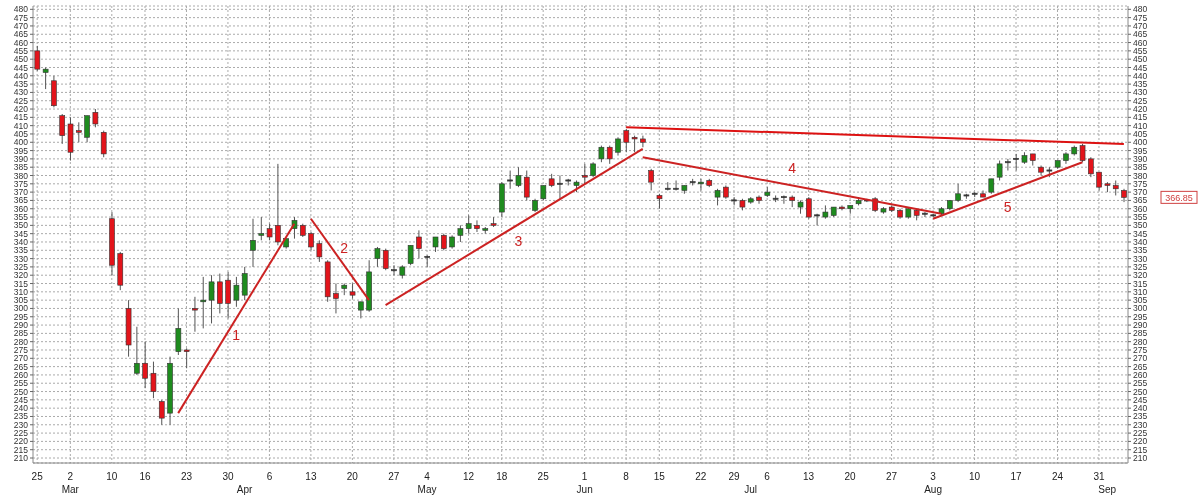 The width and height of the screenshot is (1200, 495). Describe the element at coordinates (1099, 476) in the screenshot. I see `x-tick-label: 31` at that location.